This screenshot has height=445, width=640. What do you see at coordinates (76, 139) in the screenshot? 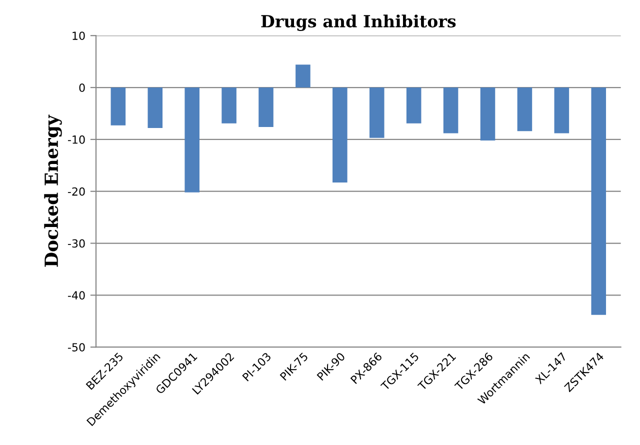
I see `y-tick-label: -10` at bounding box center [76, 139].